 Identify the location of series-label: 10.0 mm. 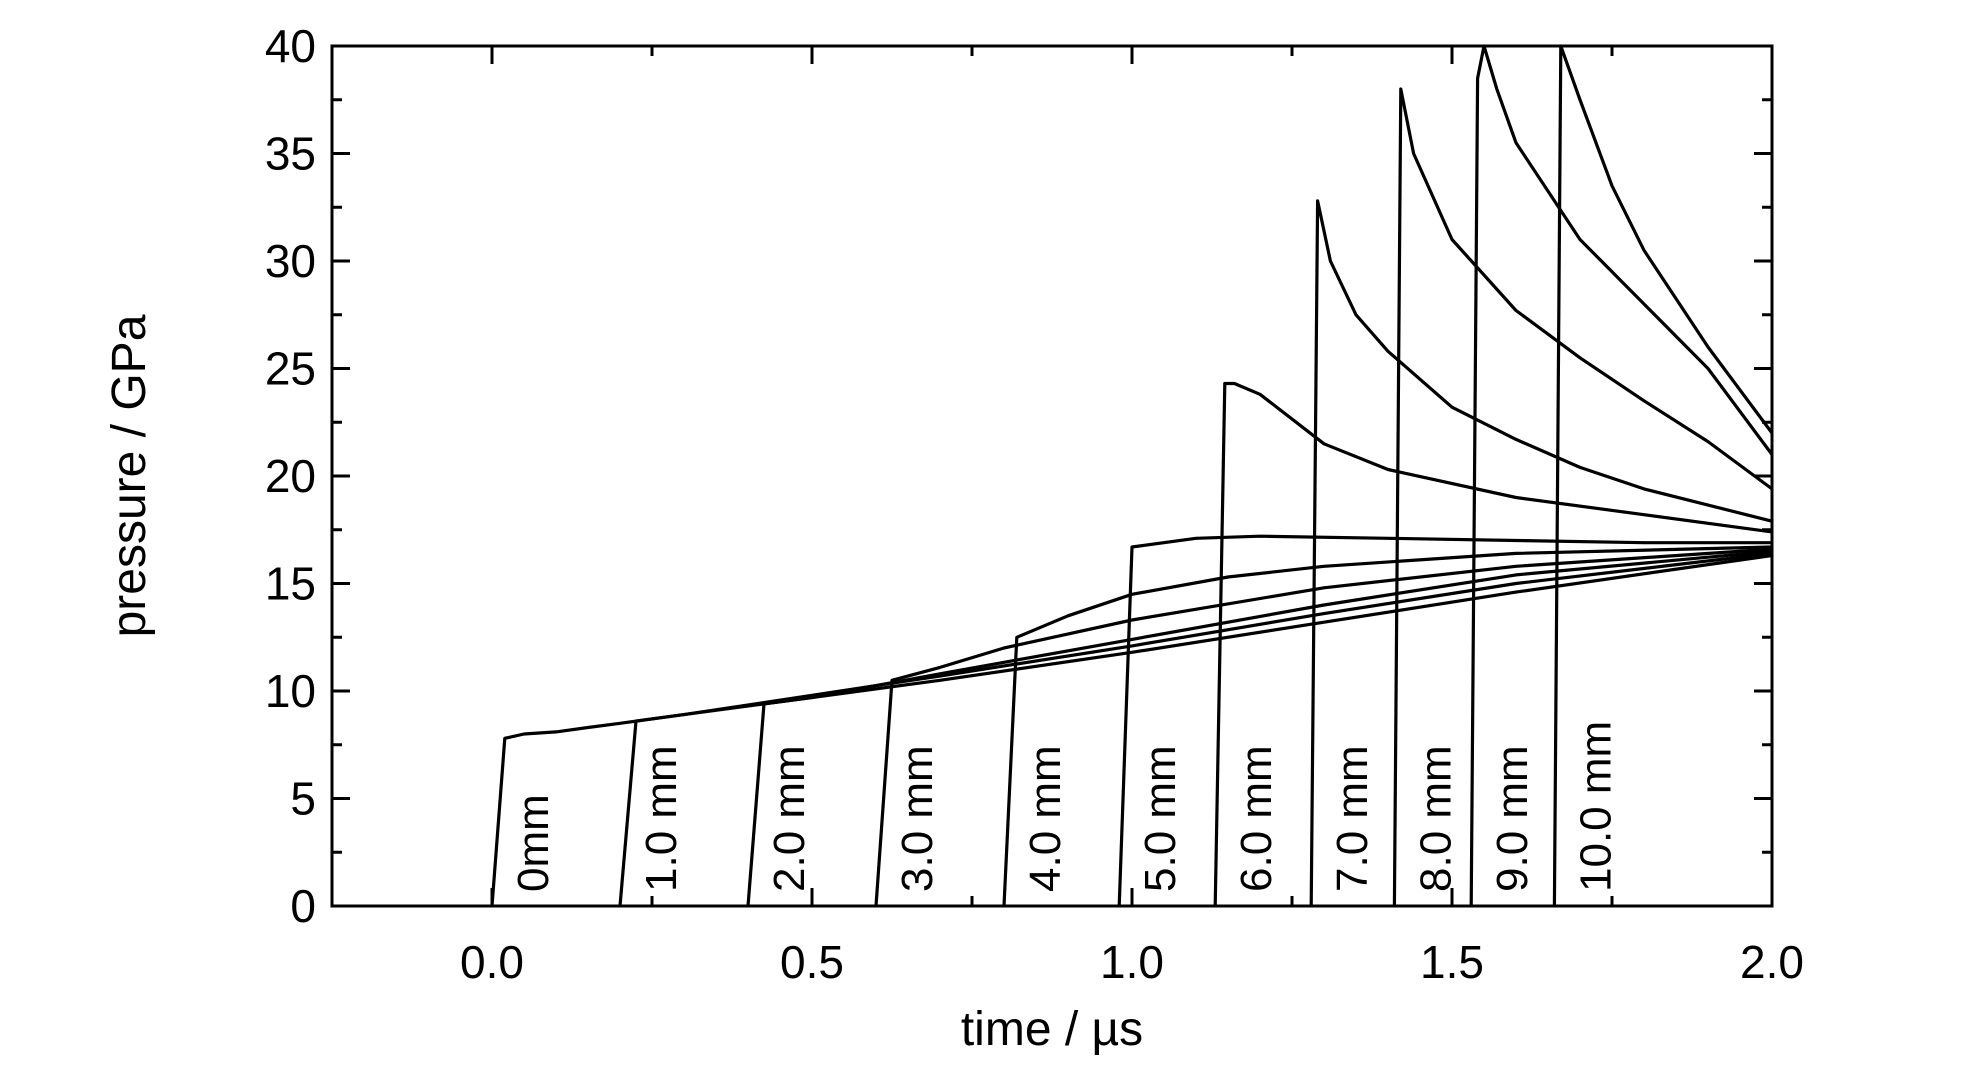
(1595, 806).